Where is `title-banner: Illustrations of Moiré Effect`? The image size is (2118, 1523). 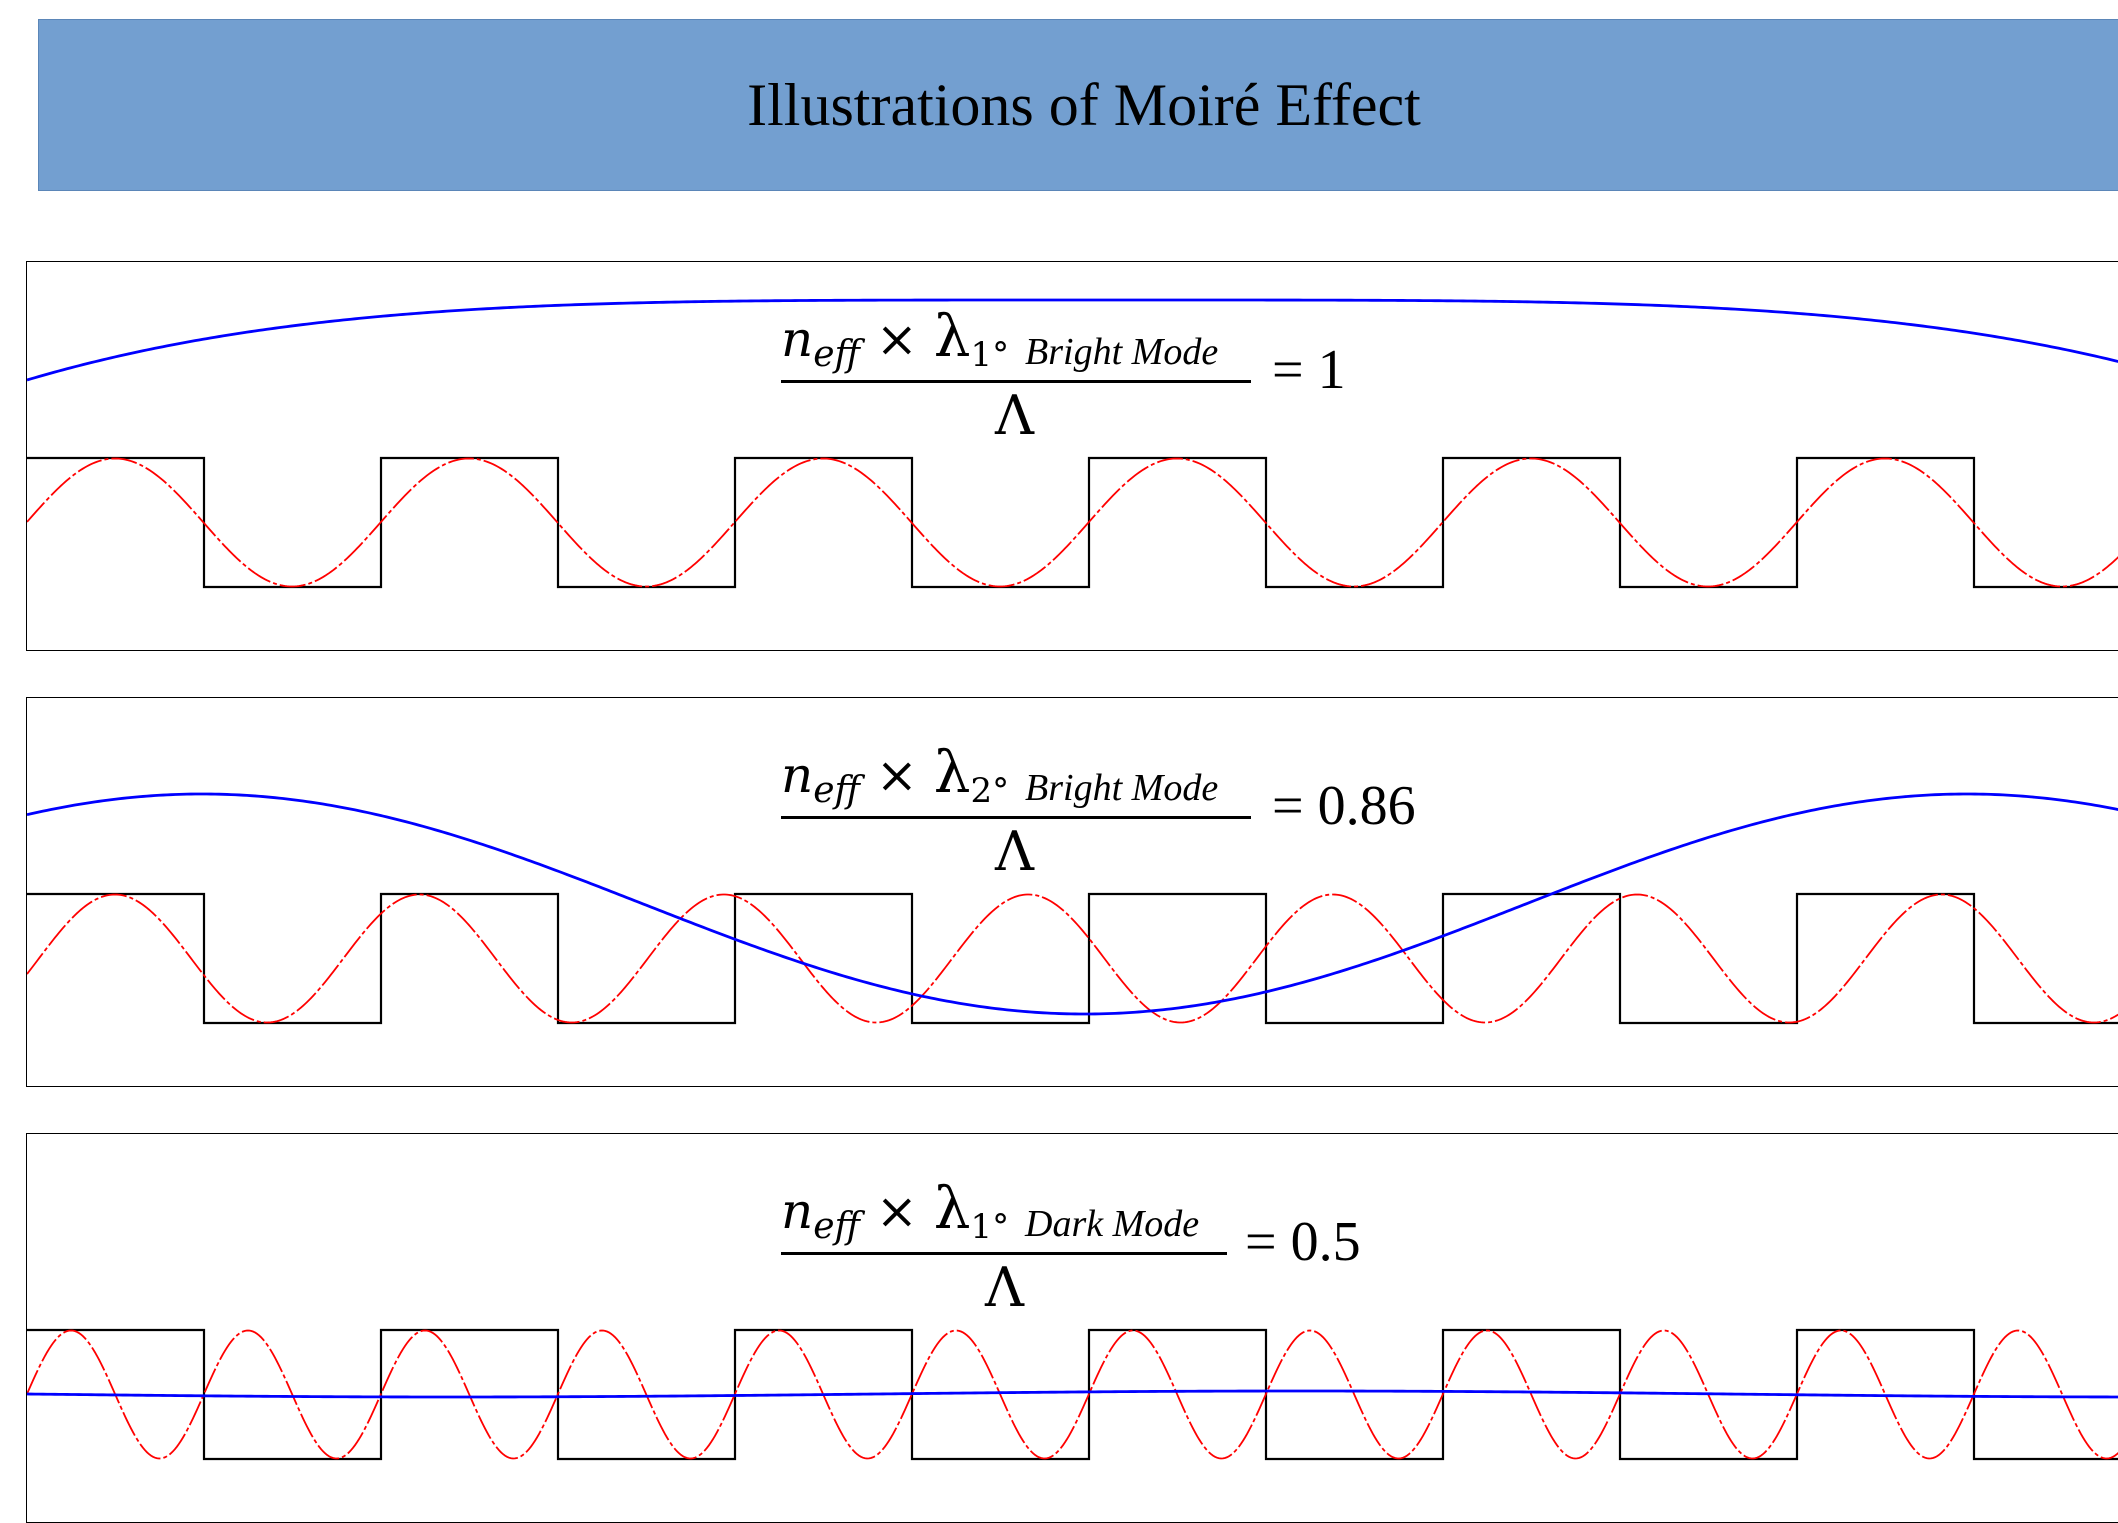 title-banner: Illustrations of Moiré Effect is located at coordinates (1078, 105).